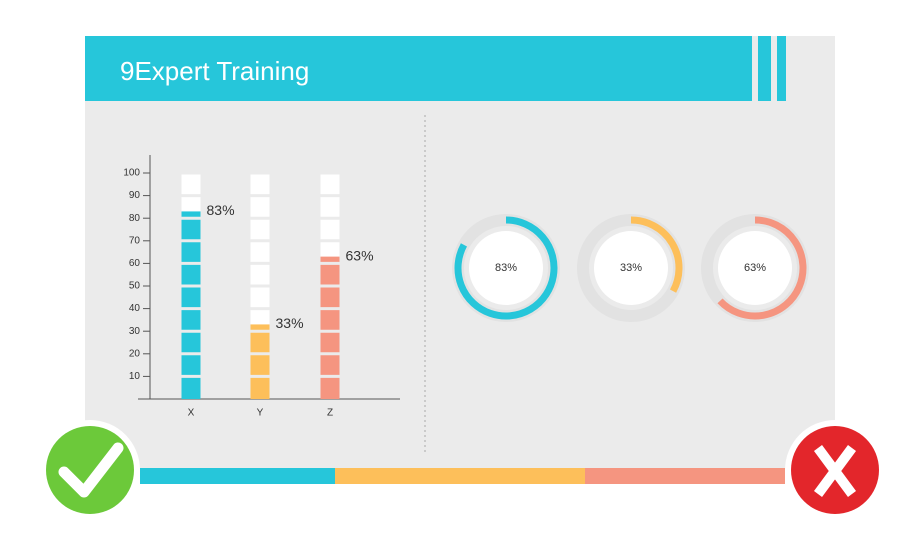 The image size is (906, 550). I want to click on x-tick-label: Z, so click(330, 413).